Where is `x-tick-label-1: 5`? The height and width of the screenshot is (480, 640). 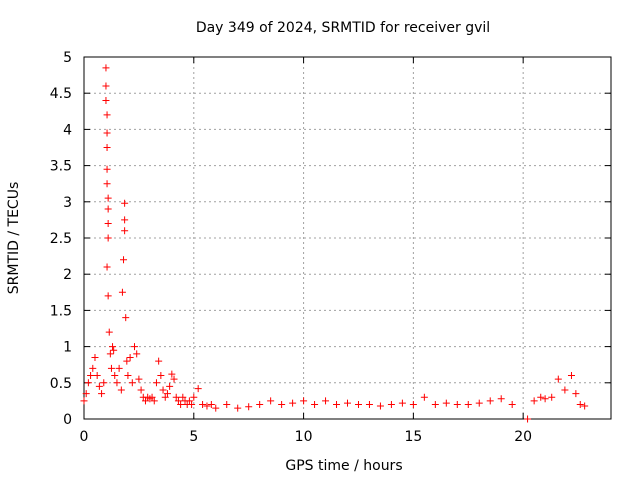
x-tick-label-1: 5 is located at coordinates (193, 437).